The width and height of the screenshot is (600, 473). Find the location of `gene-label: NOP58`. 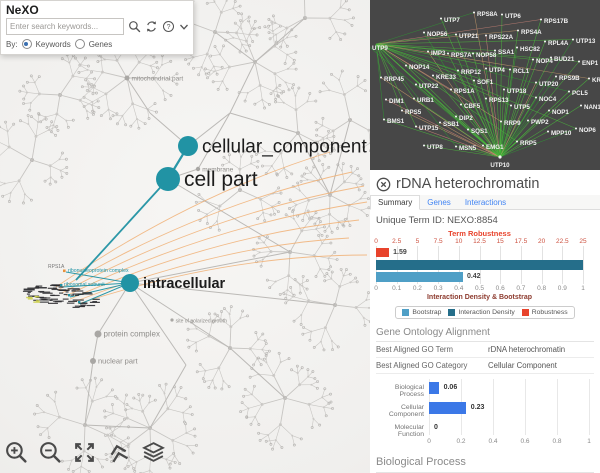

gene-label: NOP58 is located at coordinates (486, 55).